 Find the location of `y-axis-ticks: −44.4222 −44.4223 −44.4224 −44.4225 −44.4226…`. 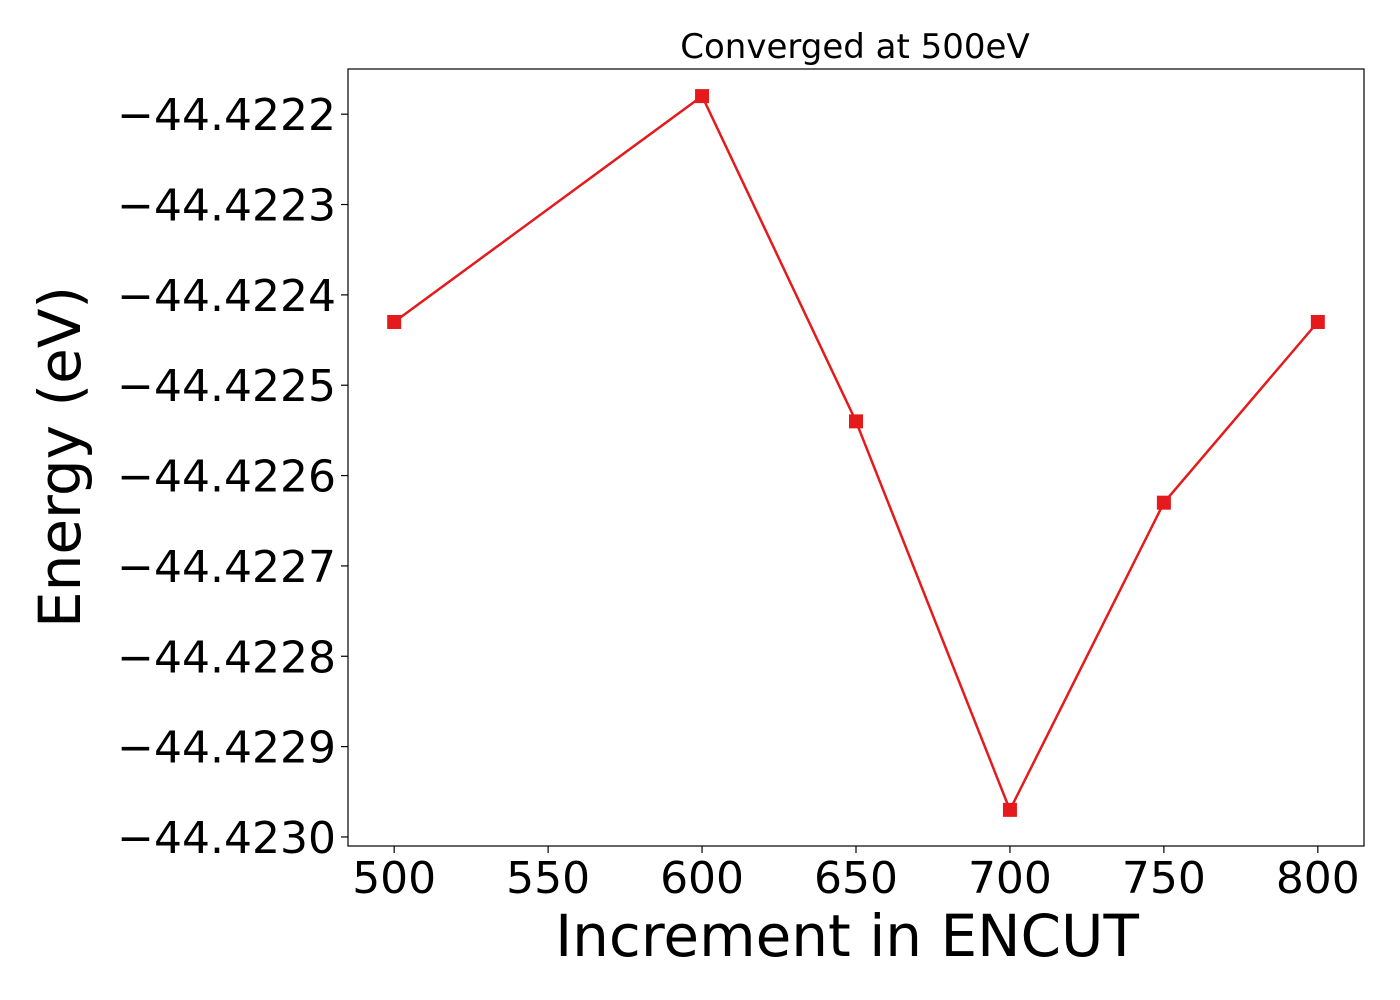

y-axis-ticks: −44.4222 −44.4223 −44.4224 −44.4225 −44.4226… is located at coordinates (232, 477).